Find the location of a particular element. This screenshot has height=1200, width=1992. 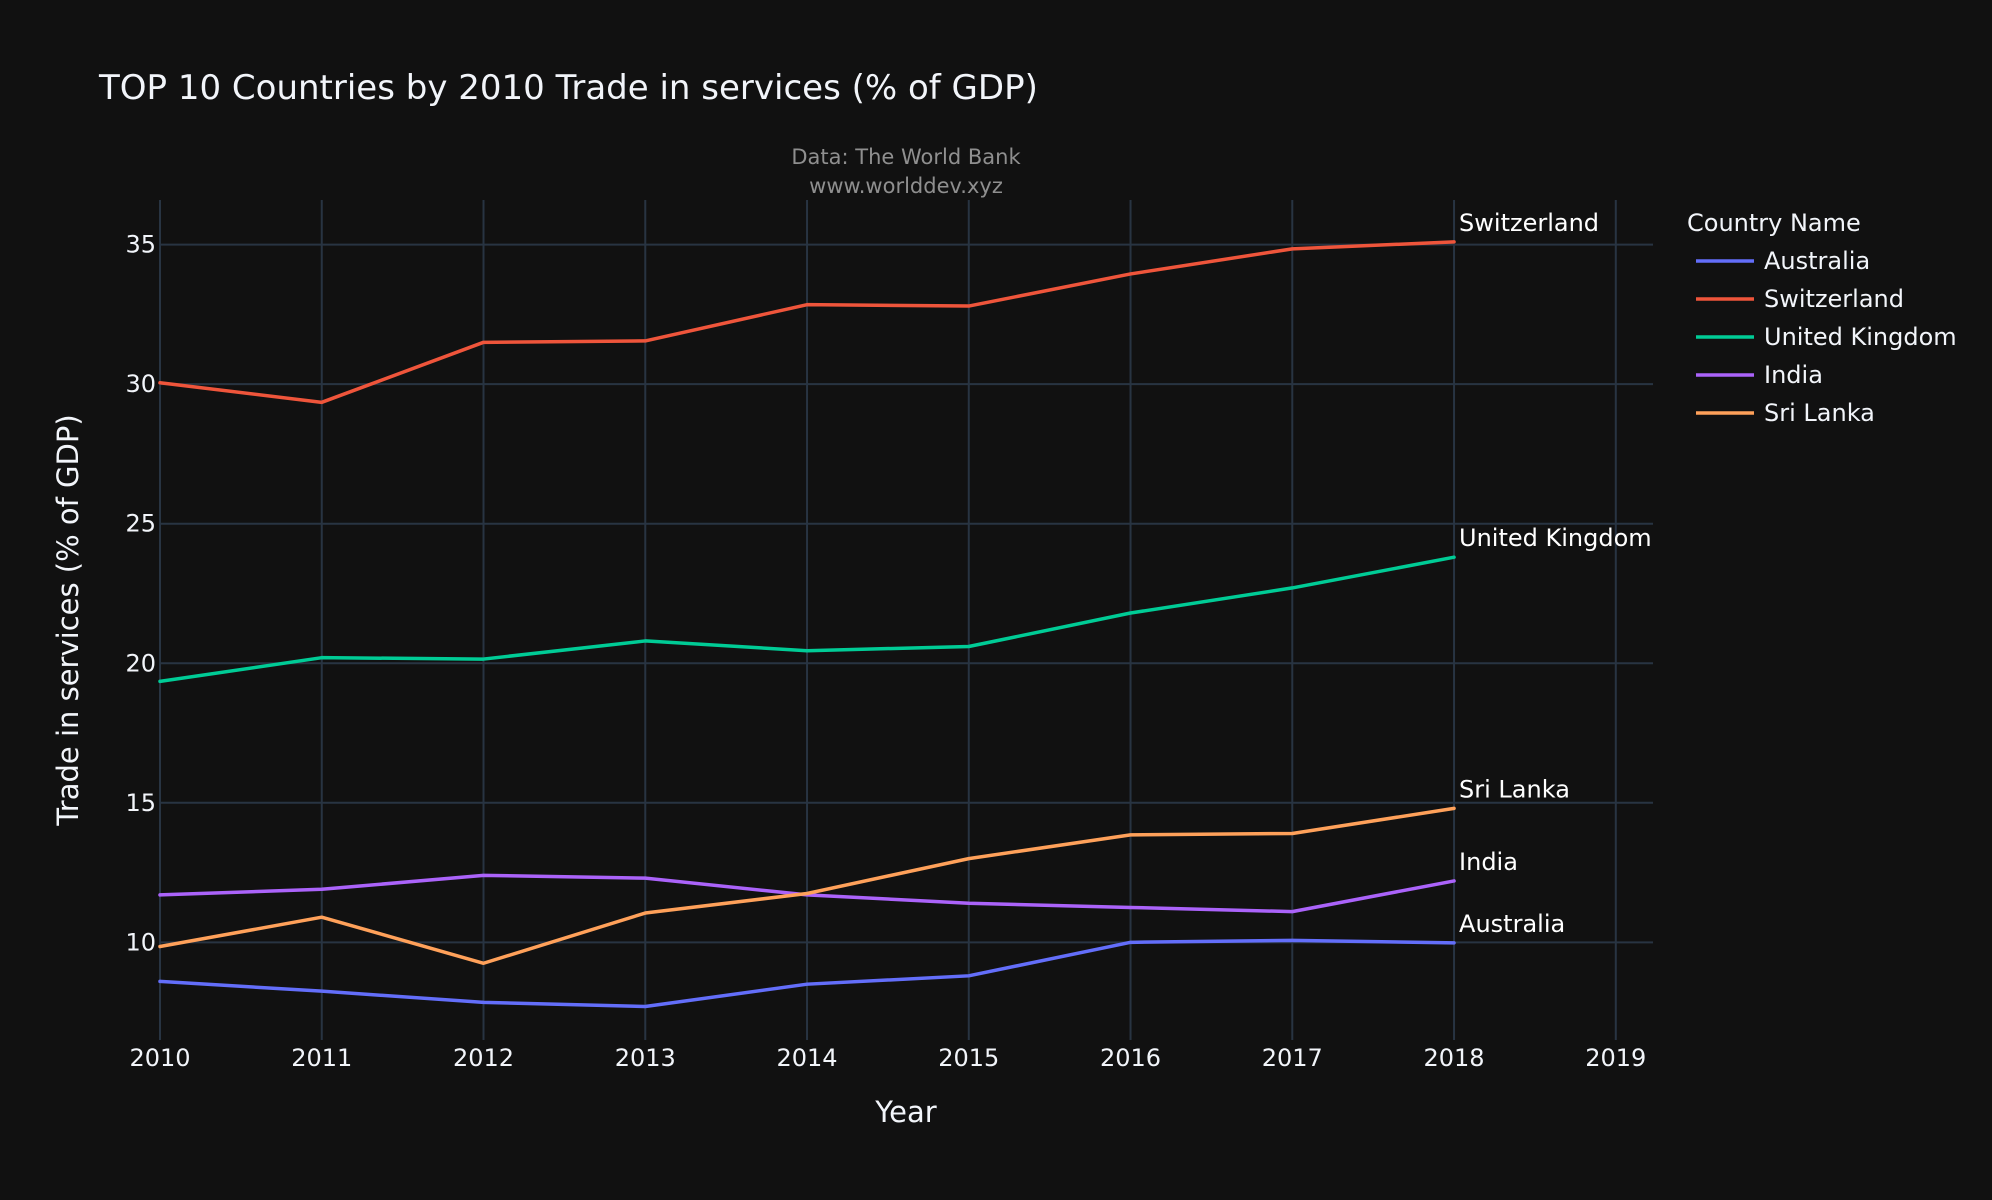

chart-subtitle-source: Data: The World Bank is located at coordinates (906, 157).